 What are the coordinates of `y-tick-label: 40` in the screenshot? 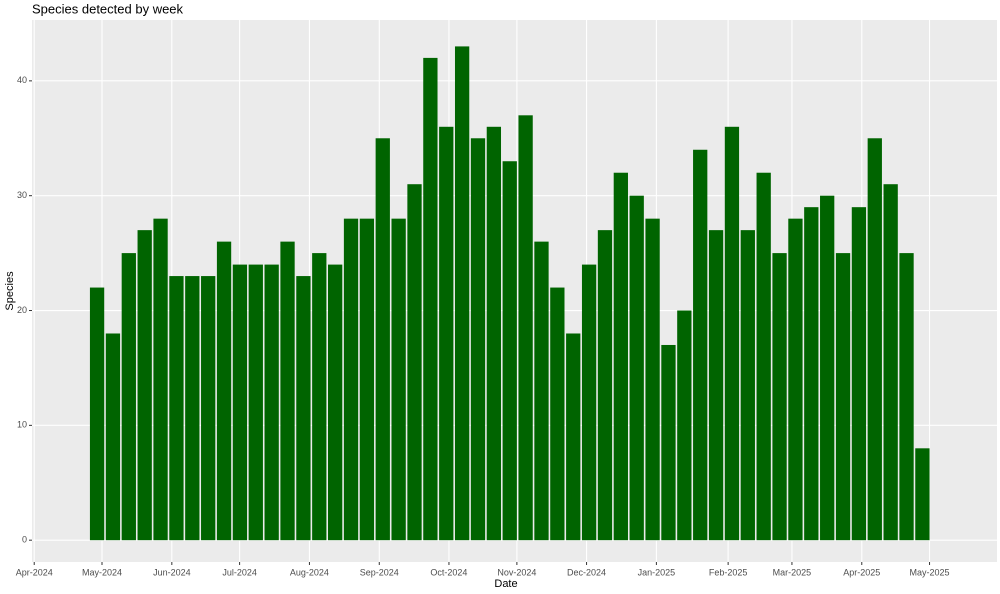 It's located at (22, 80).